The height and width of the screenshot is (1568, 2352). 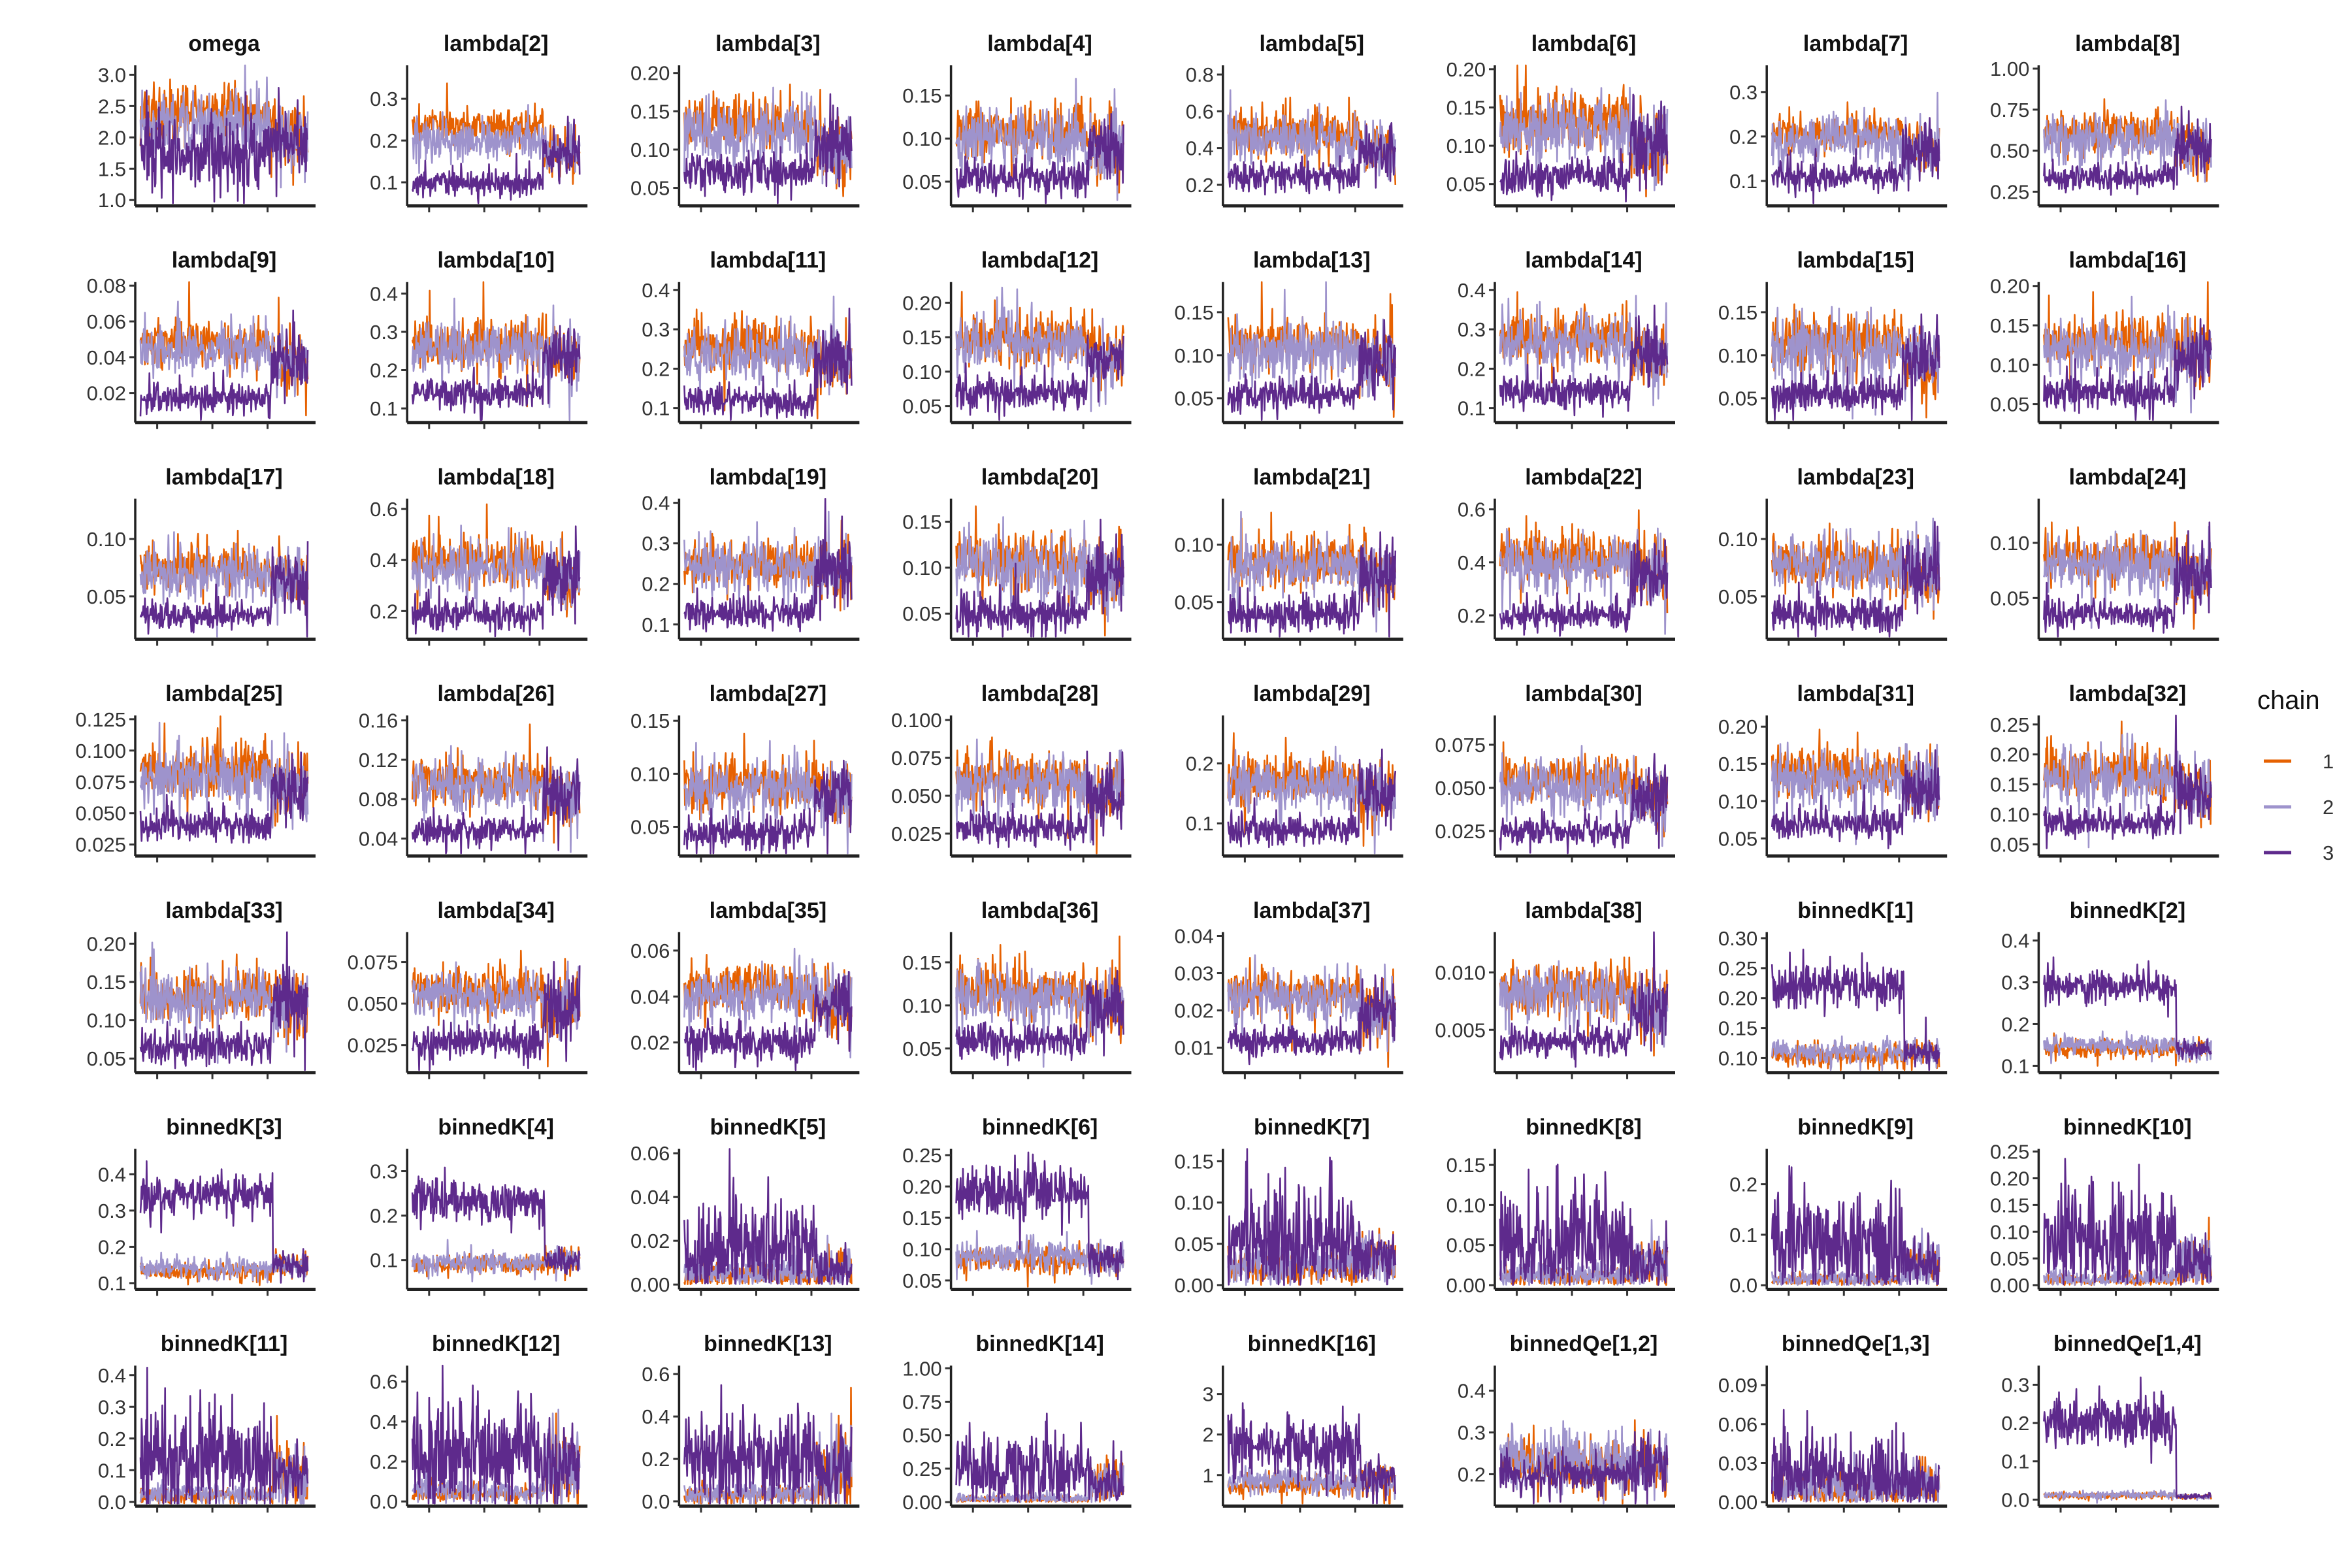 What do you see at coordinates (1011, 772) in the screenshot?
I see `panel-28: lambda[28] 0.025 0.050 0.075 0.100` at bounding box center [1011, 772].